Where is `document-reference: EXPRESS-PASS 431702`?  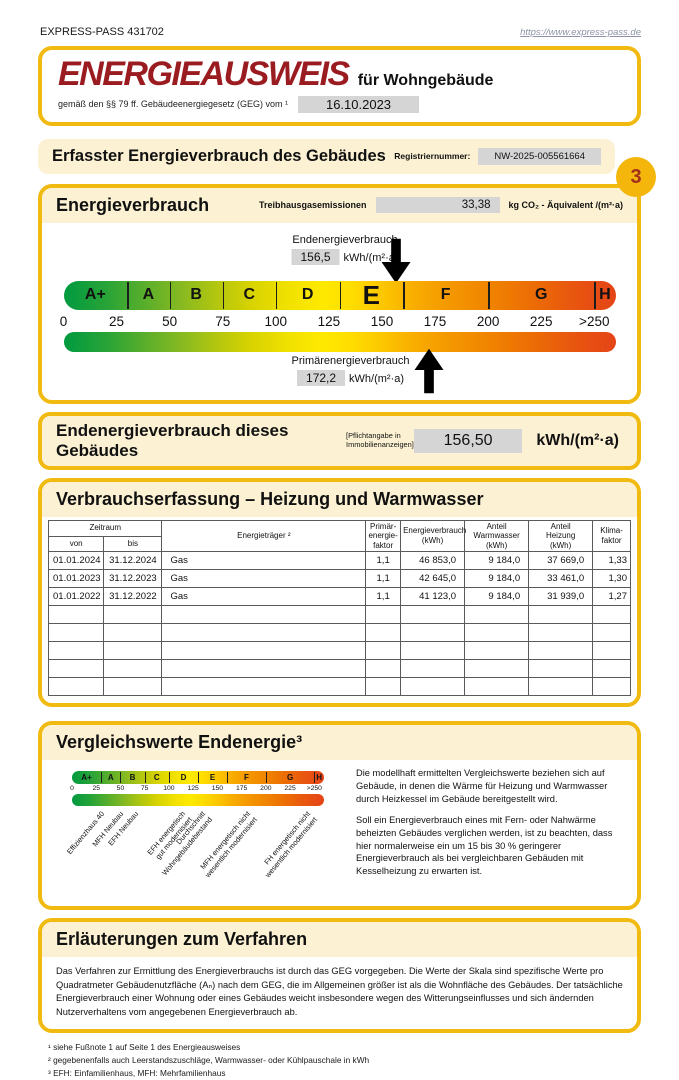 document-reference: EXPRESS-PASS 431702 is located at coordinates (102, 32).